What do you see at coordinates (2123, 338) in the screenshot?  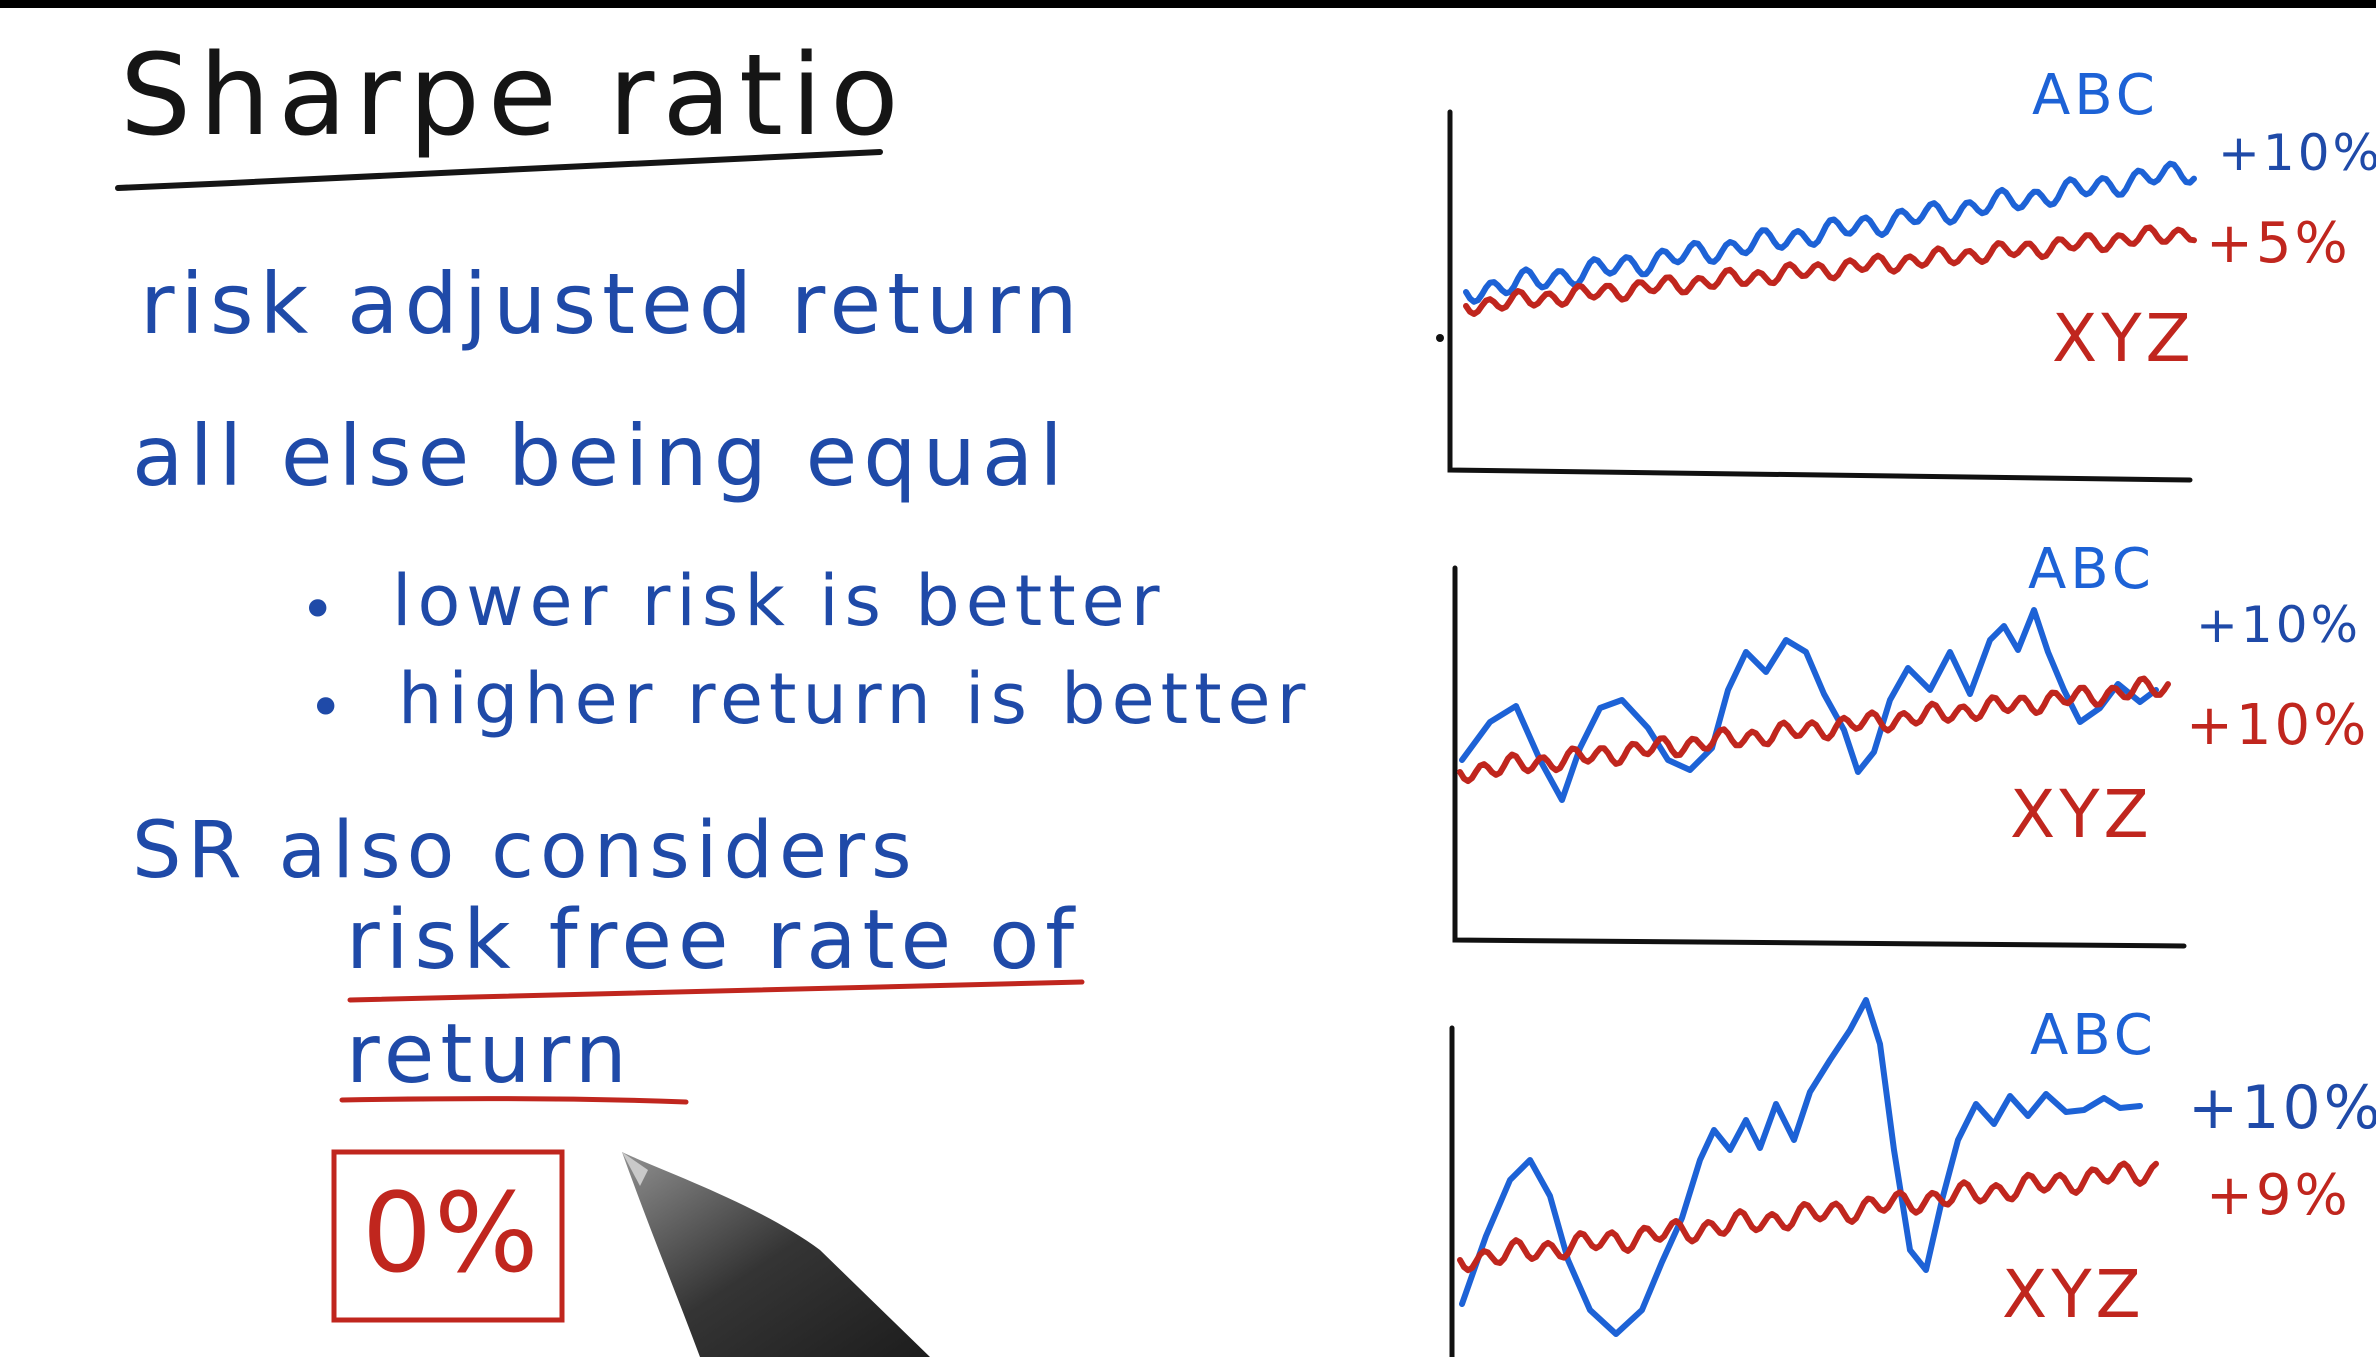 I see `panel-1-xyz-label: XYZ` at bounding box center [2123, 338].